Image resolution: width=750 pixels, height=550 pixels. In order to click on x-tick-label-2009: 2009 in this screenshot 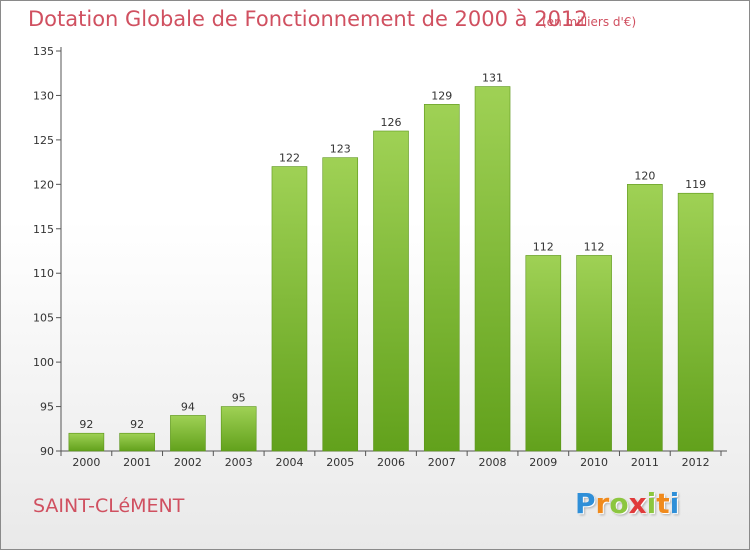, I will do `click(543, 462)`.